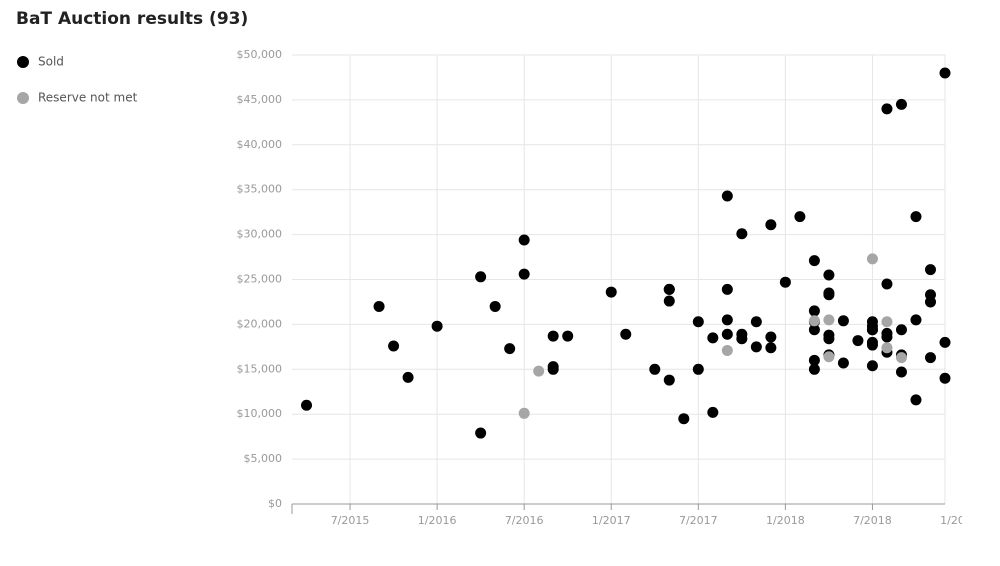 The width and height of the screenshot is (1000, 566). What do you see at coordinates (88, 98) in the screenshot?
I see `legend-label: Reserve not met` at bounding box center [88, 98].